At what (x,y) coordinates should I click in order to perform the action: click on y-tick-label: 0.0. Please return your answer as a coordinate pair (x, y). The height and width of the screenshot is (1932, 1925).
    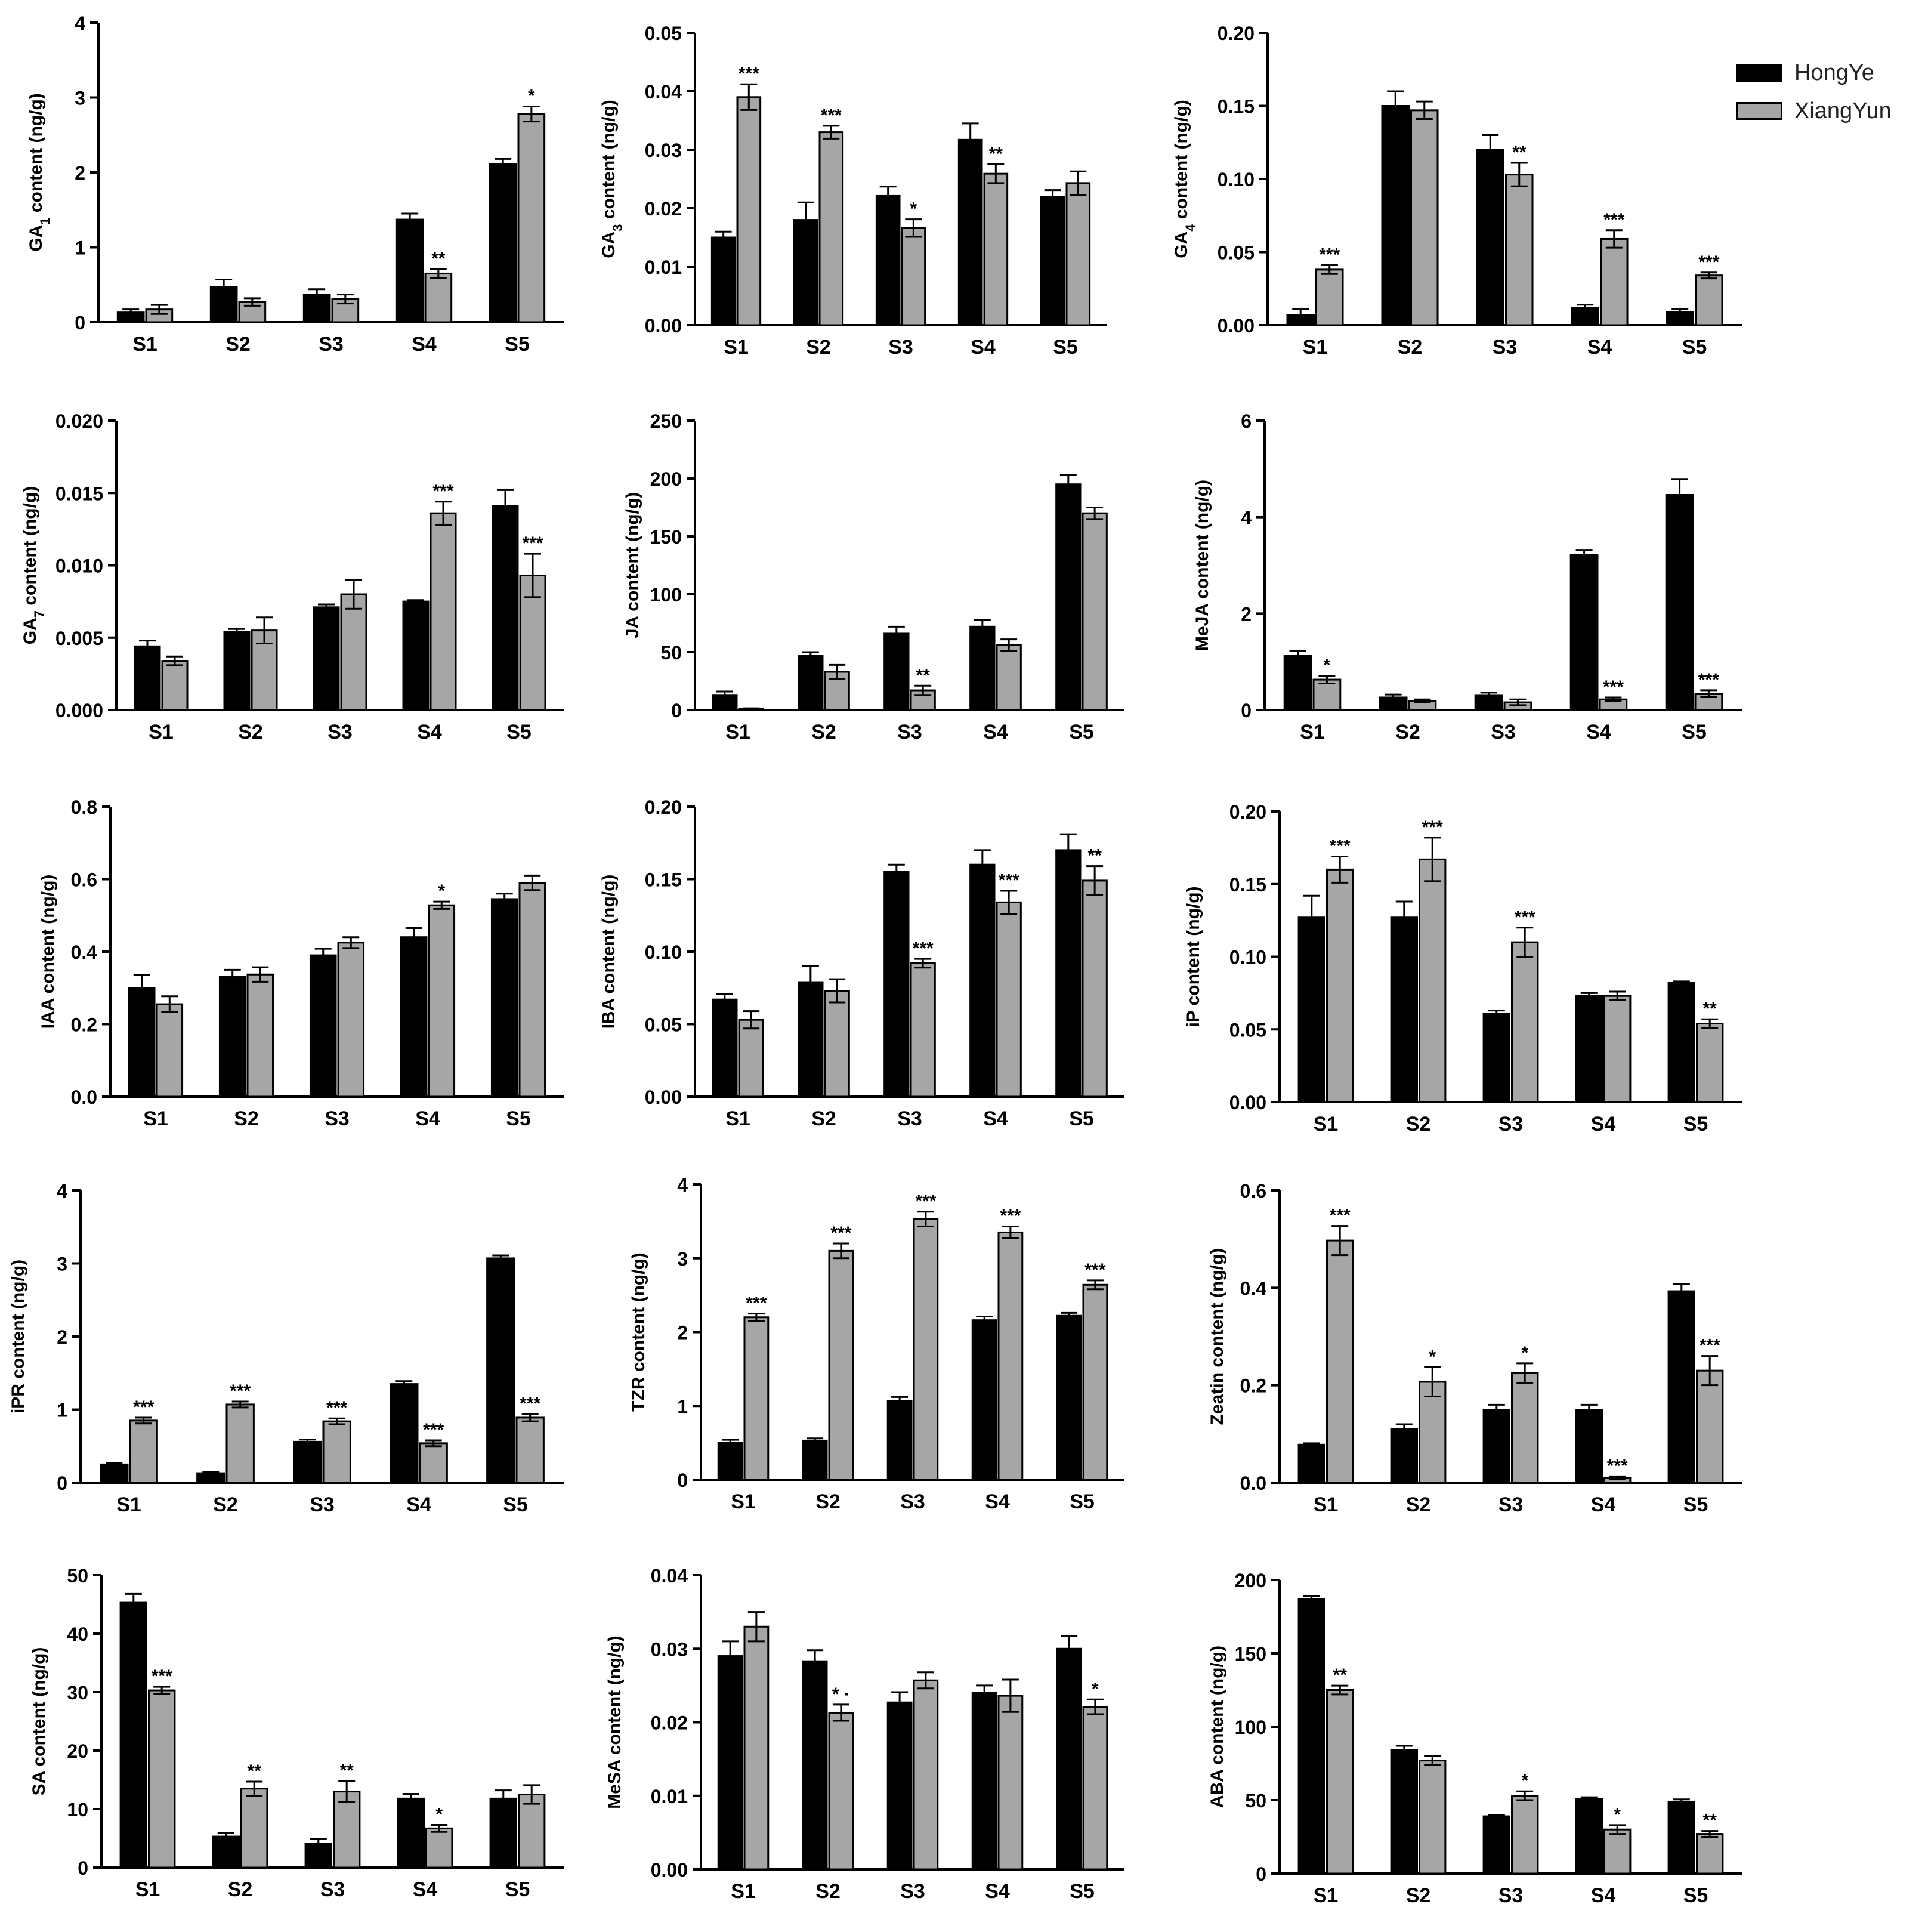
    Looking at the image, I should click on (1253, 1483).